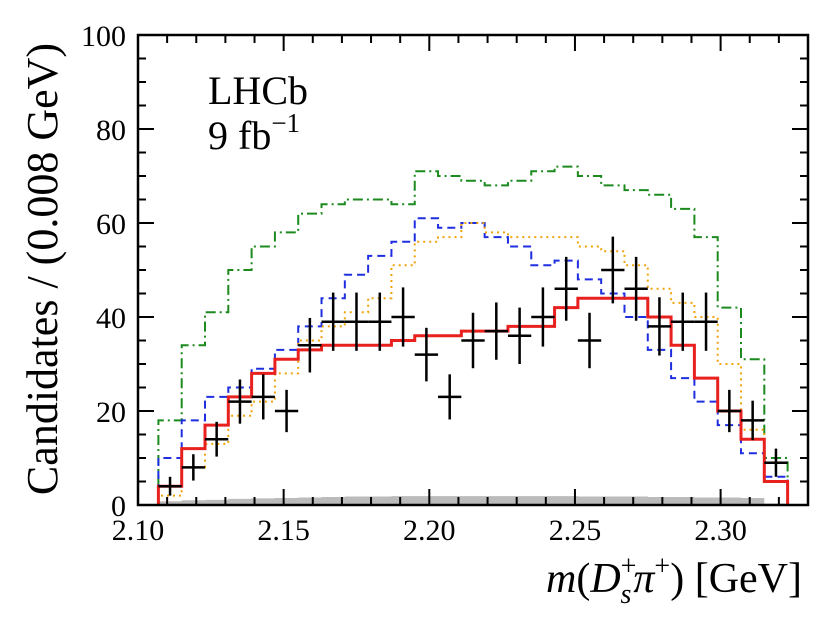 This screenshot has height=627, width=830. What do you see at coordinates (677, 579) in the screenshot?
I see `x-label-close: )` at bounding box center [677, 579].